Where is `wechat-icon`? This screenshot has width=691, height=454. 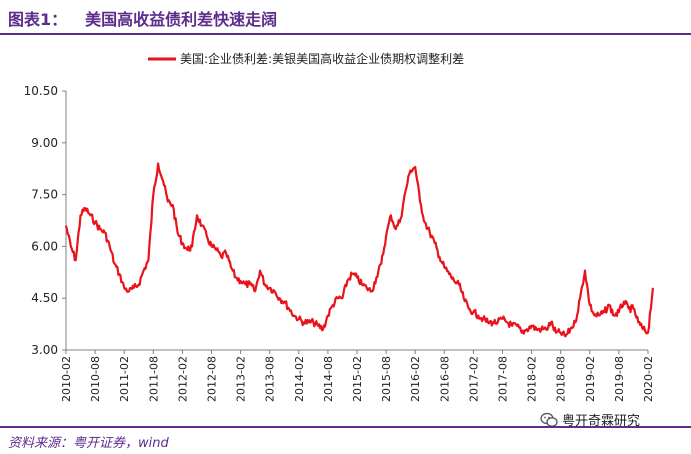
wechat-icon is located at coordinates (549, 419).